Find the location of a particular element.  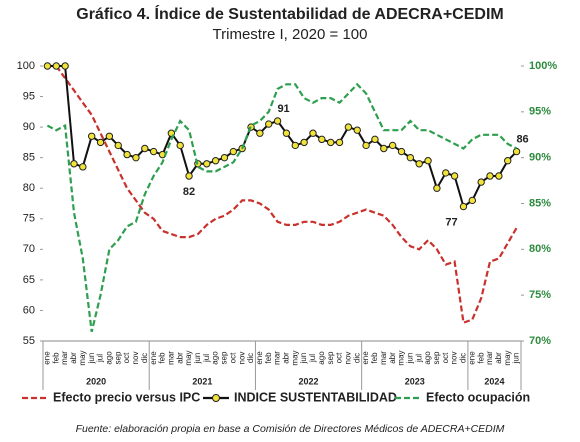

legend-label: Efecto ocupación is located at coordinates (478, 397).